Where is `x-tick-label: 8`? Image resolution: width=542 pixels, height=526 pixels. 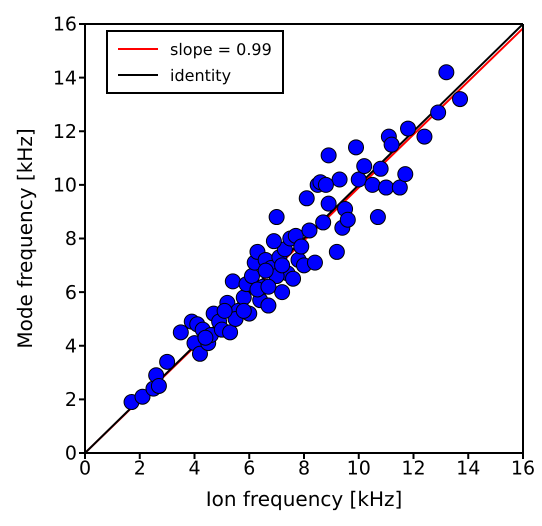
x-tick-label: 8 is located at coordinates (304, 468).